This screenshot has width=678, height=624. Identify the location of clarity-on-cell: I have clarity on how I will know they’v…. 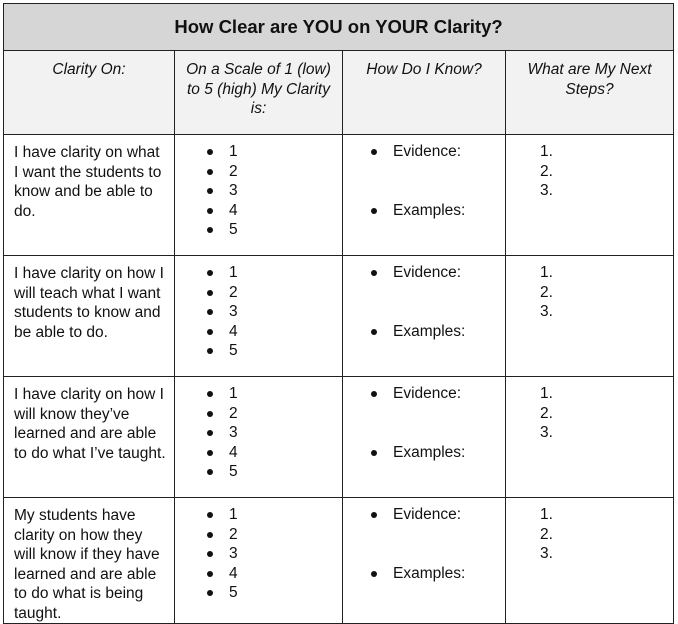
(89, 437).